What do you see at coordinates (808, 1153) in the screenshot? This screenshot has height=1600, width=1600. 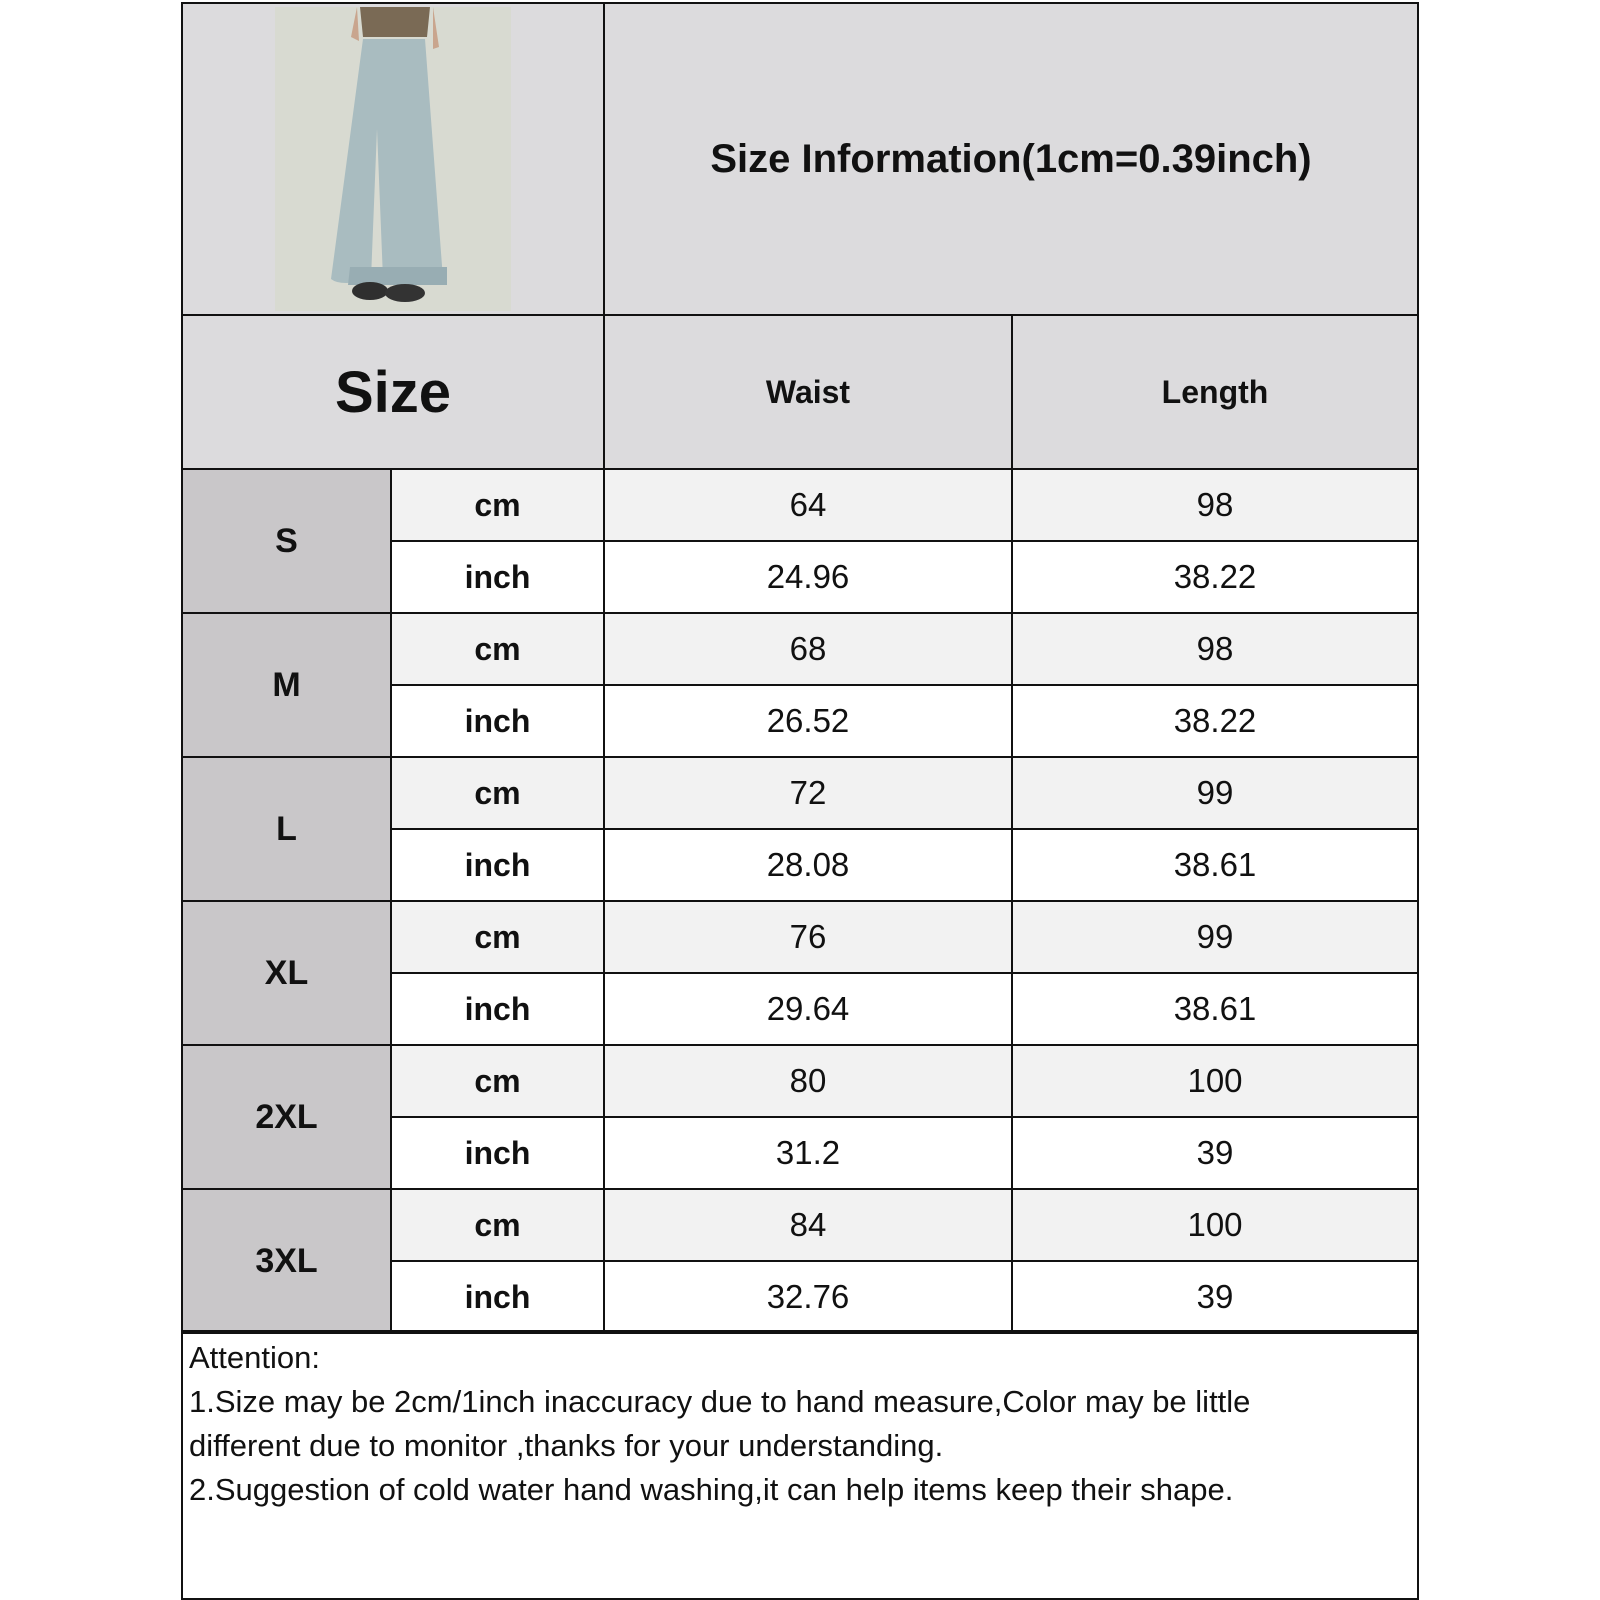 I see `waist-value: 31.2` at bounding box center [808, 1153].